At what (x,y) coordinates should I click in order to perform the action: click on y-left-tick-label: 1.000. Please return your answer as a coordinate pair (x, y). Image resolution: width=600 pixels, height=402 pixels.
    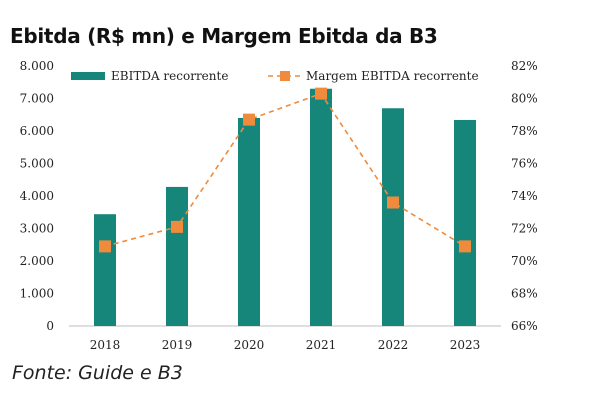
    Looking at the image, I should click on (37, 294).